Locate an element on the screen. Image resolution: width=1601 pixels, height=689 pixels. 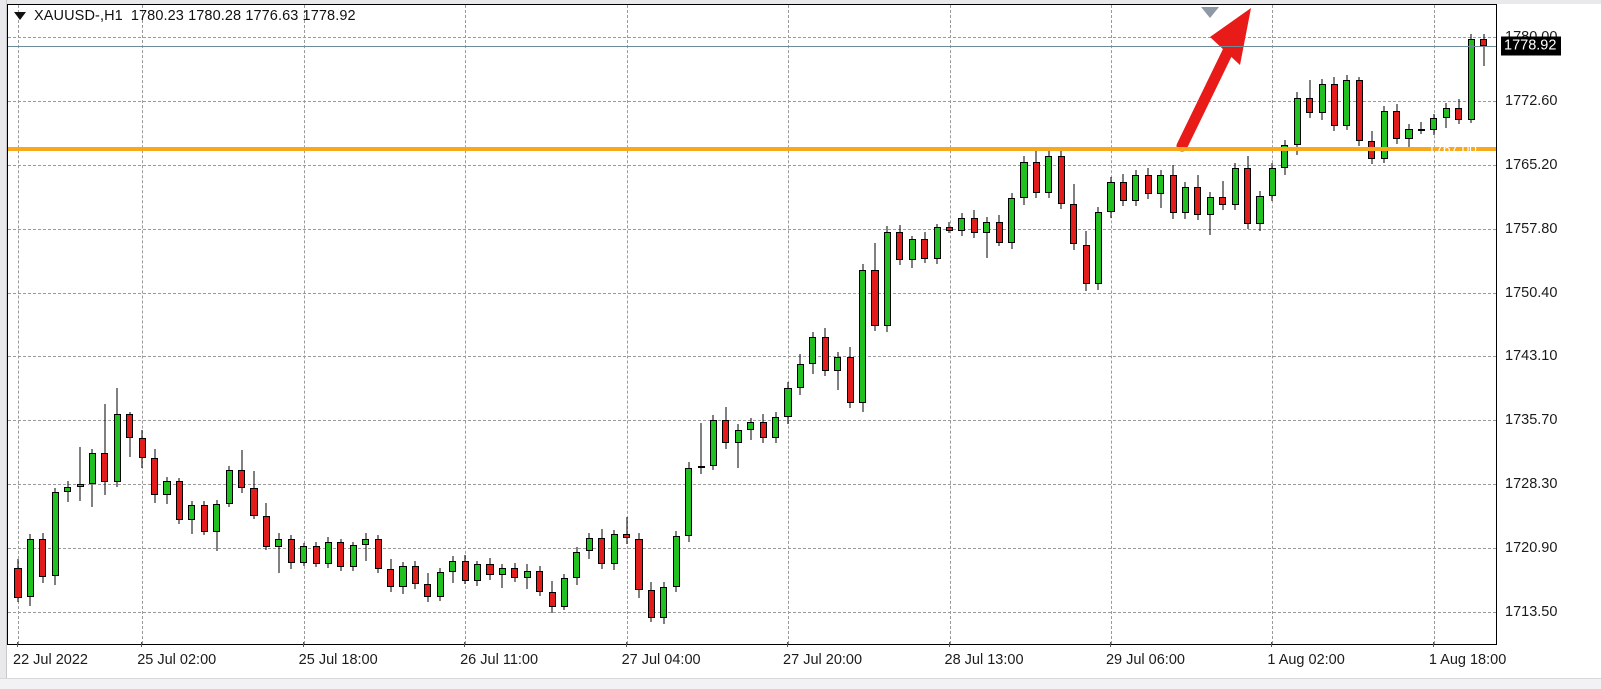
time-axis-tick: 27 Jul 20:00 is located at coordinates (823, 660).